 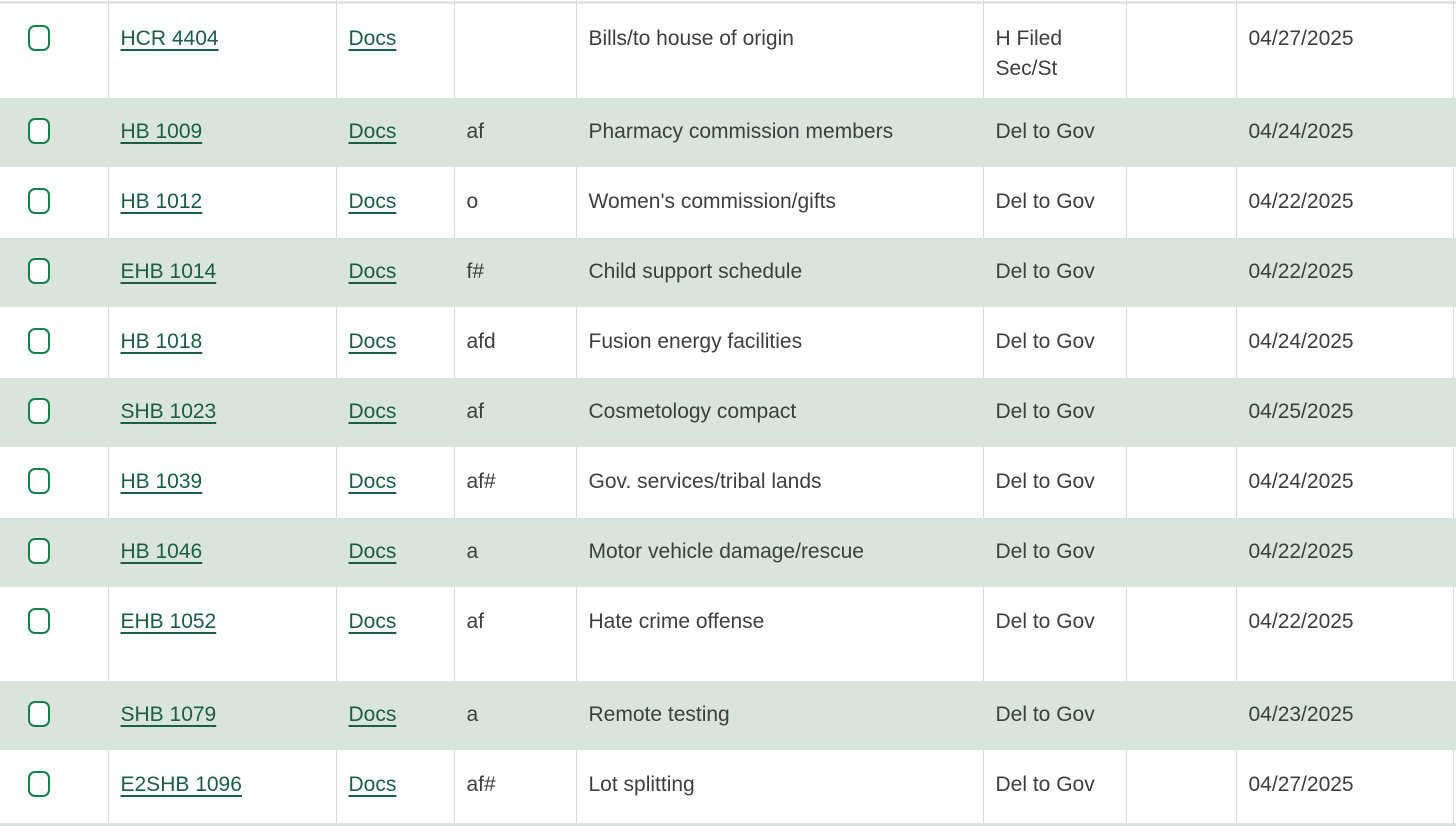 What do you see at coordinates (168, 621) in the screenshot?
I see `bill-link: EHB 1052` at bounding box center [168, 621].